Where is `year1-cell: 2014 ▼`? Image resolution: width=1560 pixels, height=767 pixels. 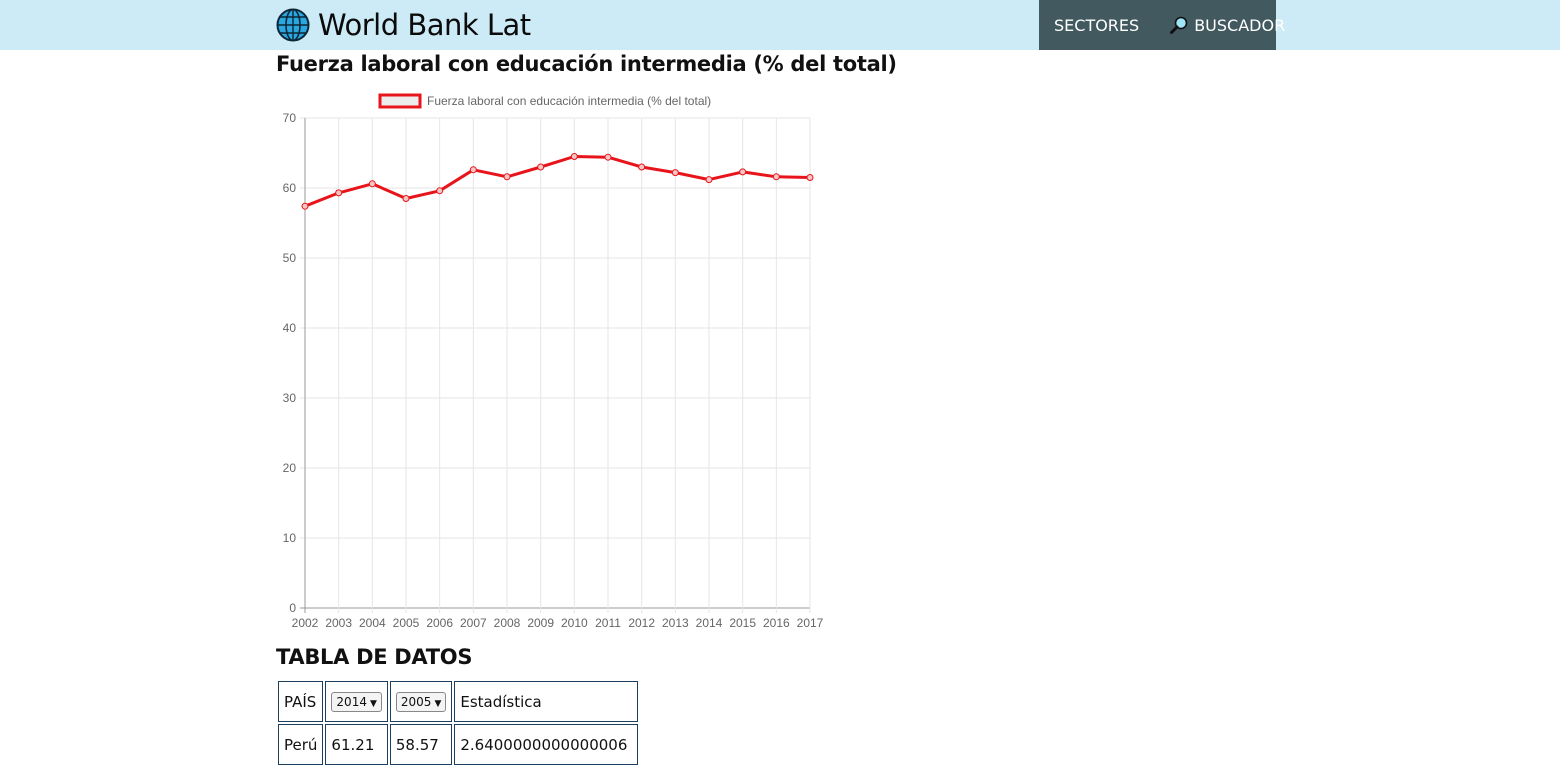
year1-cell: 2014 ▼ is located at coordinates (356, 701).